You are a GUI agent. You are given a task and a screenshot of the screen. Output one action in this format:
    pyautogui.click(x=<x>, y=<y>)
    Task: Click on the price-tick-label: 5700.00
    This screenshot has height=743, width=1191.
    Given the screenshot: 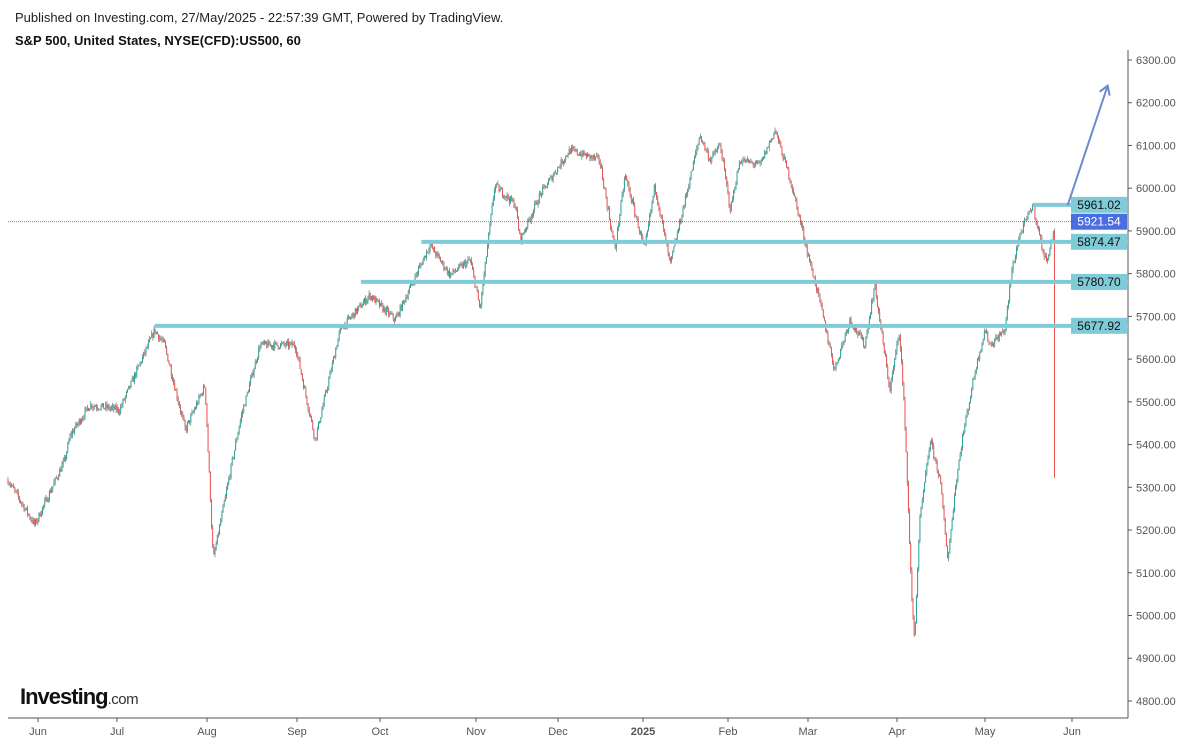 What is the action you would take?
    pyautogui.click(x=1156, y=317)
    